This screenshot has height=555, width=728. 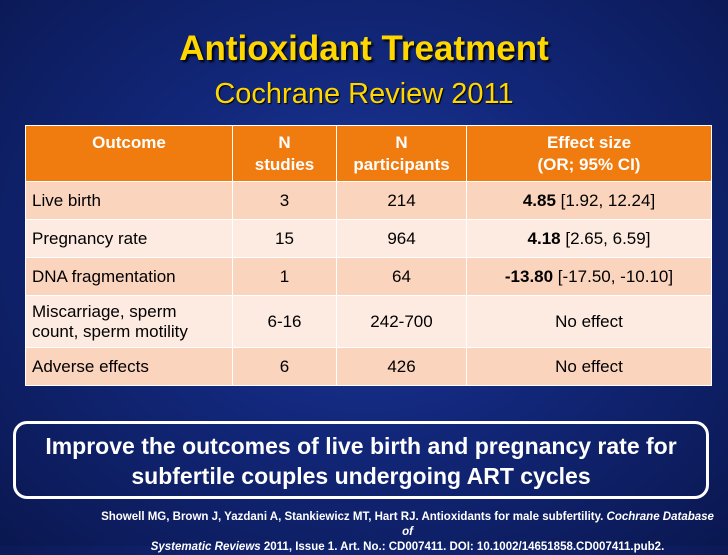 What do you see at coordinates (284, 321) in the screenshot?
I see `cell-studies: 6-16` at bounding box center [284, 321].